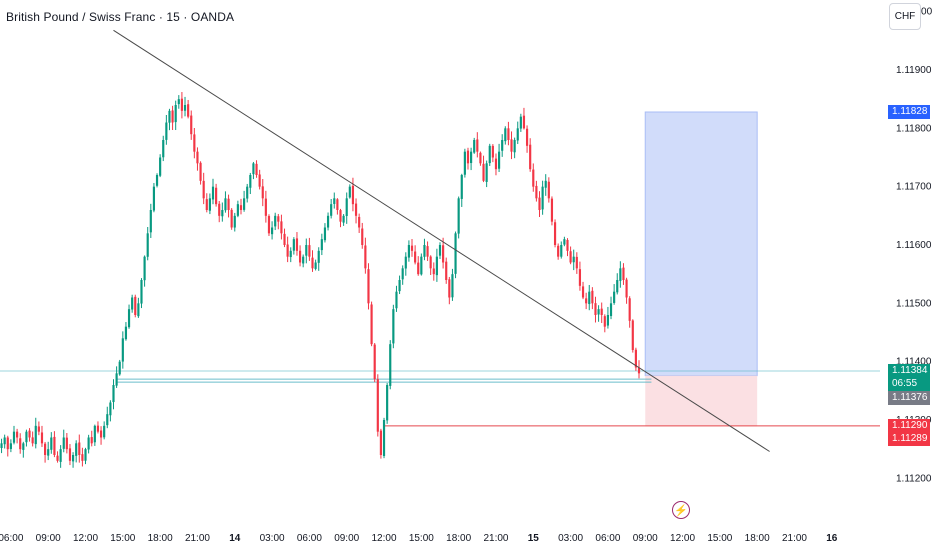 The image size is (932, 550). I want to click on target-zone, so click(701, 244).